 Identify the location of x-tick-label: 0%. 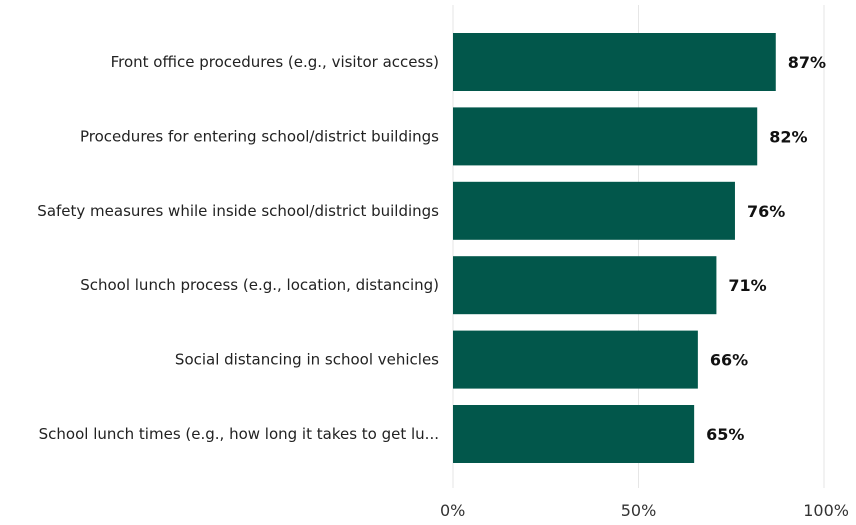
(452, 510).